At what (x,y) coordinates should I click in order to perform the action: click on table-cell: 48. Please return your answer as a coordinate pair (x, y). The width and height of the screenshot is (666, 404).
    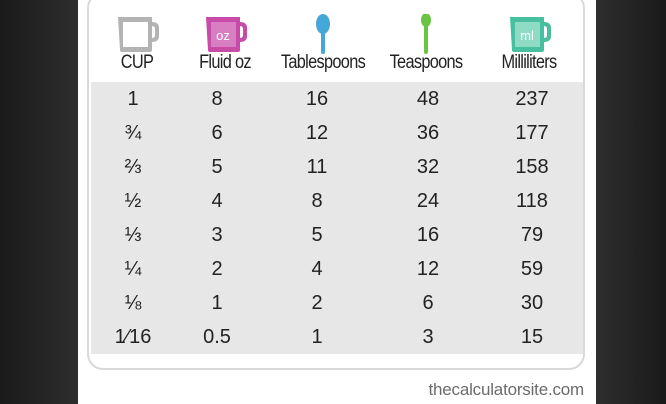
    Looking at the image, I should click on (428, 99).